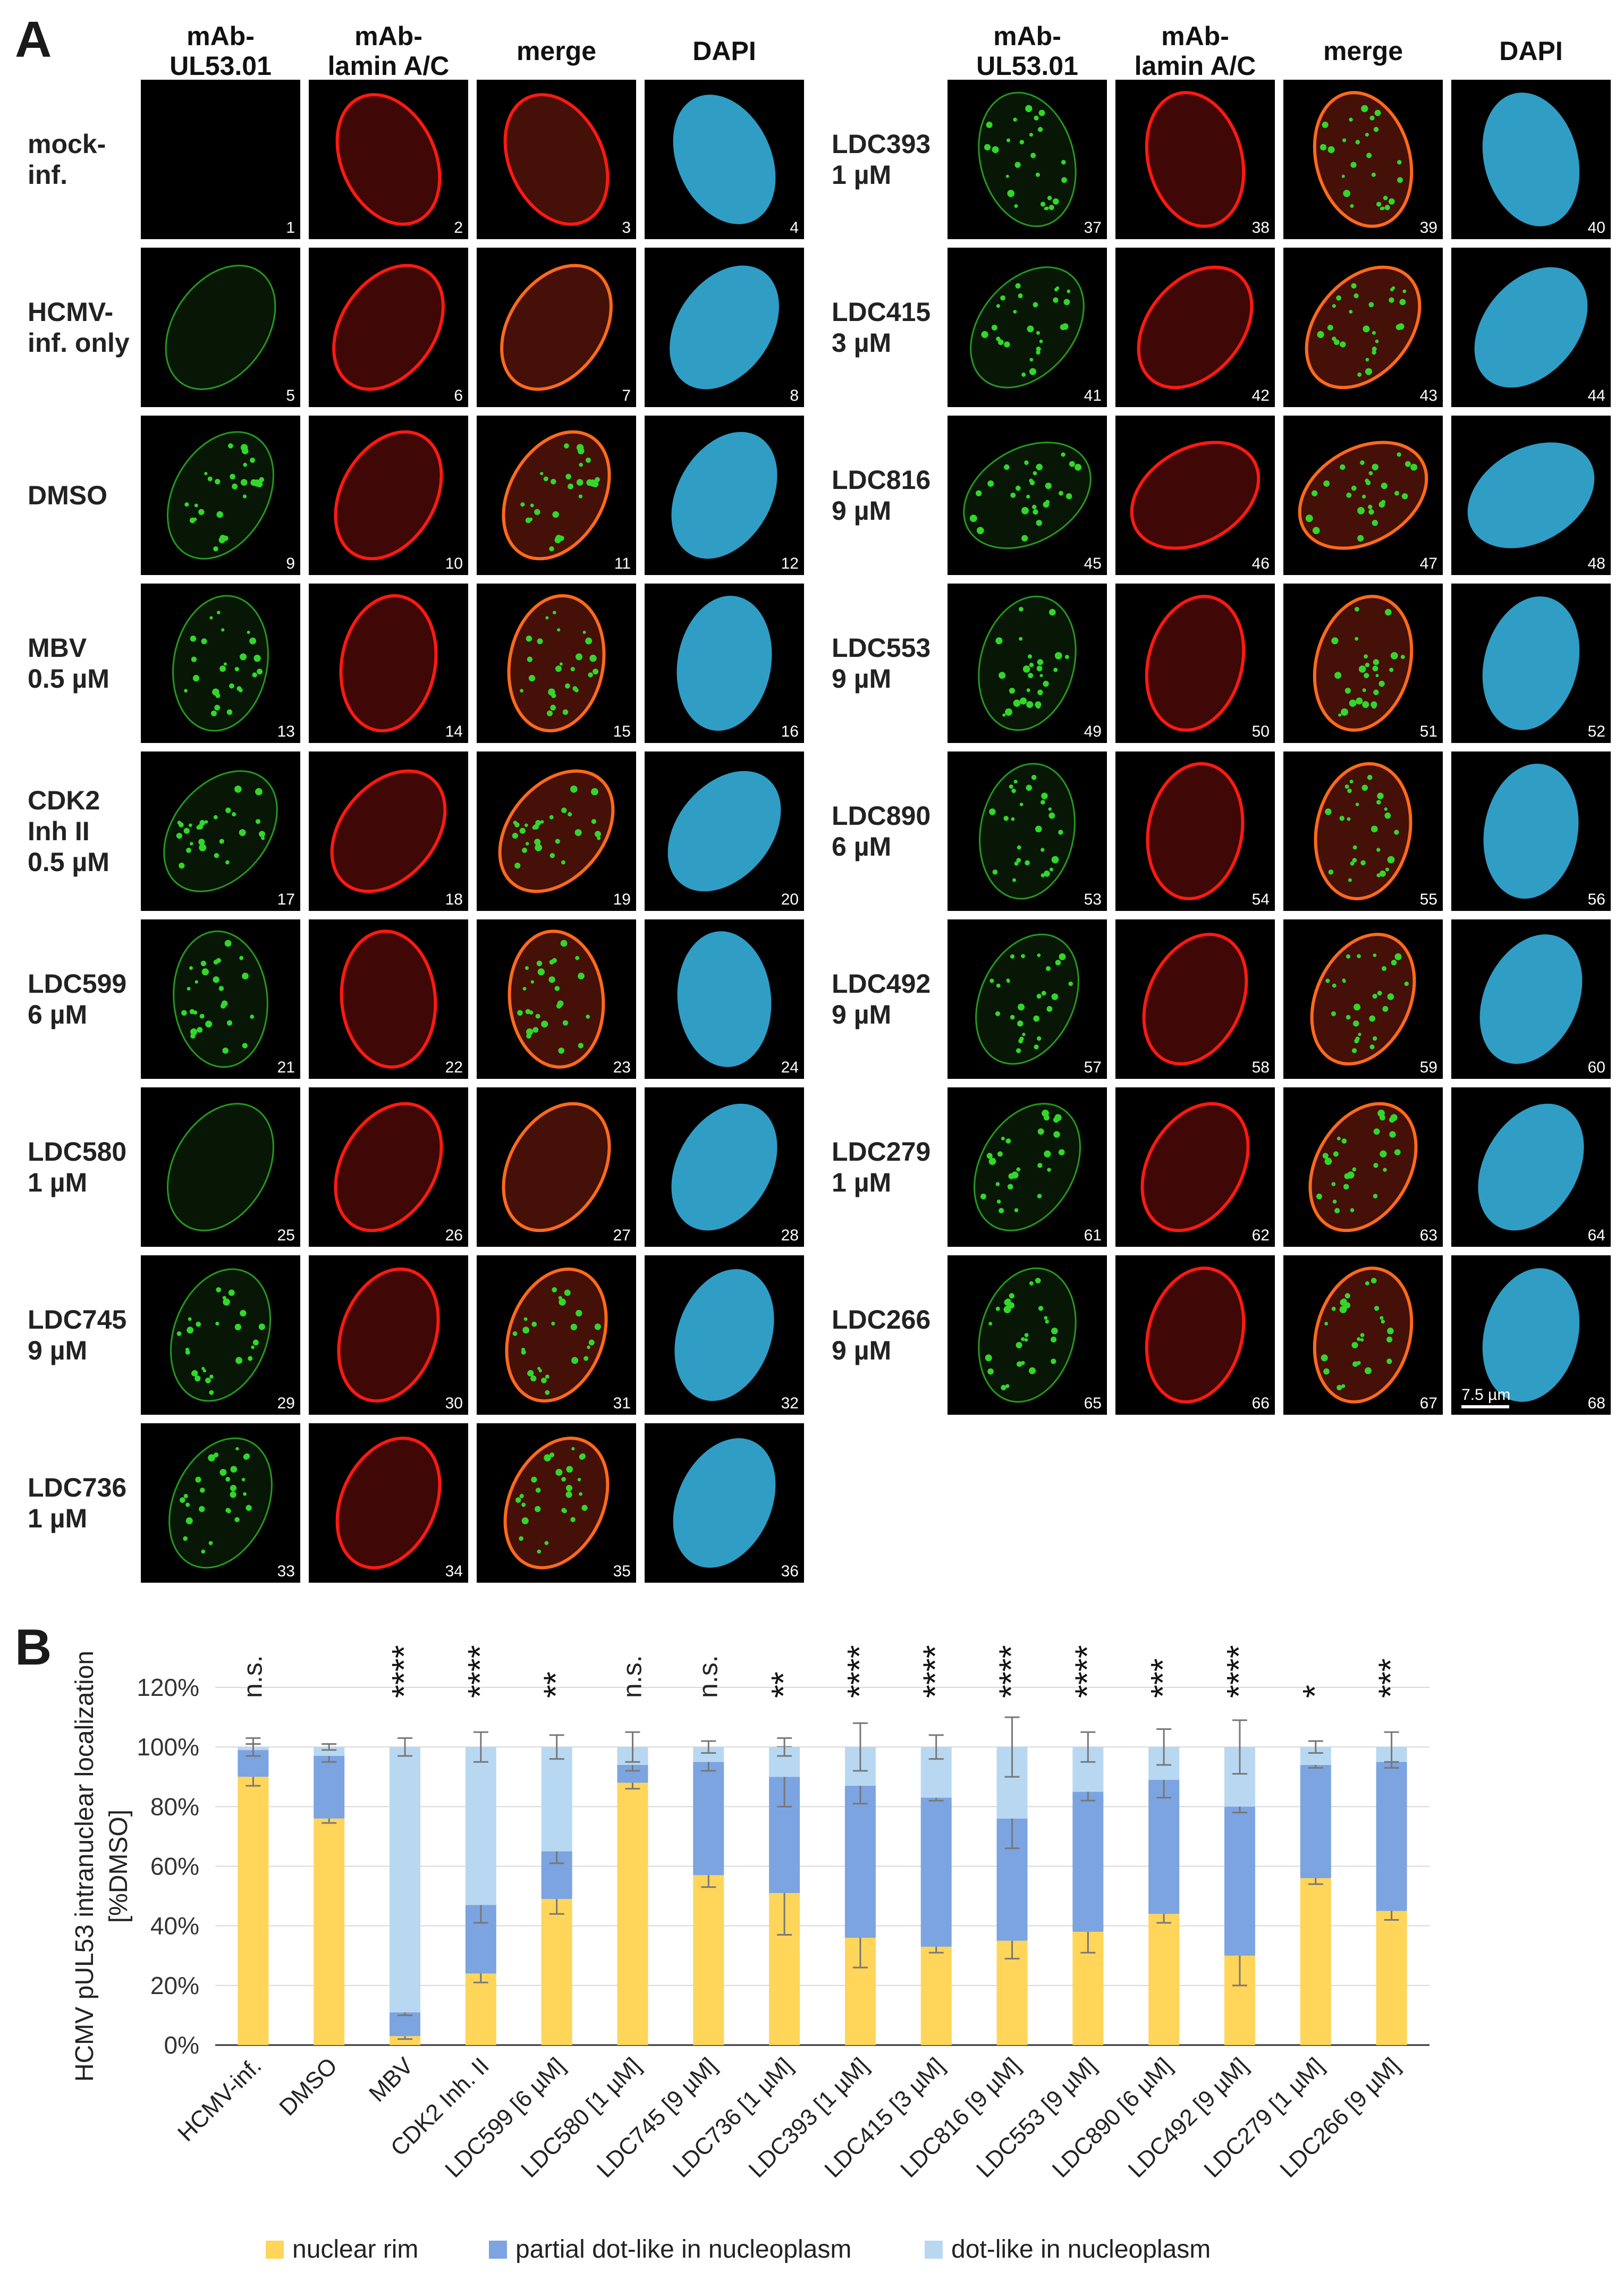 This screenshot has width=1624, height=2272. Describe the element at coordinates (557, 1167) in the screenshot. I see `micrograph-tile: 27` at that location.